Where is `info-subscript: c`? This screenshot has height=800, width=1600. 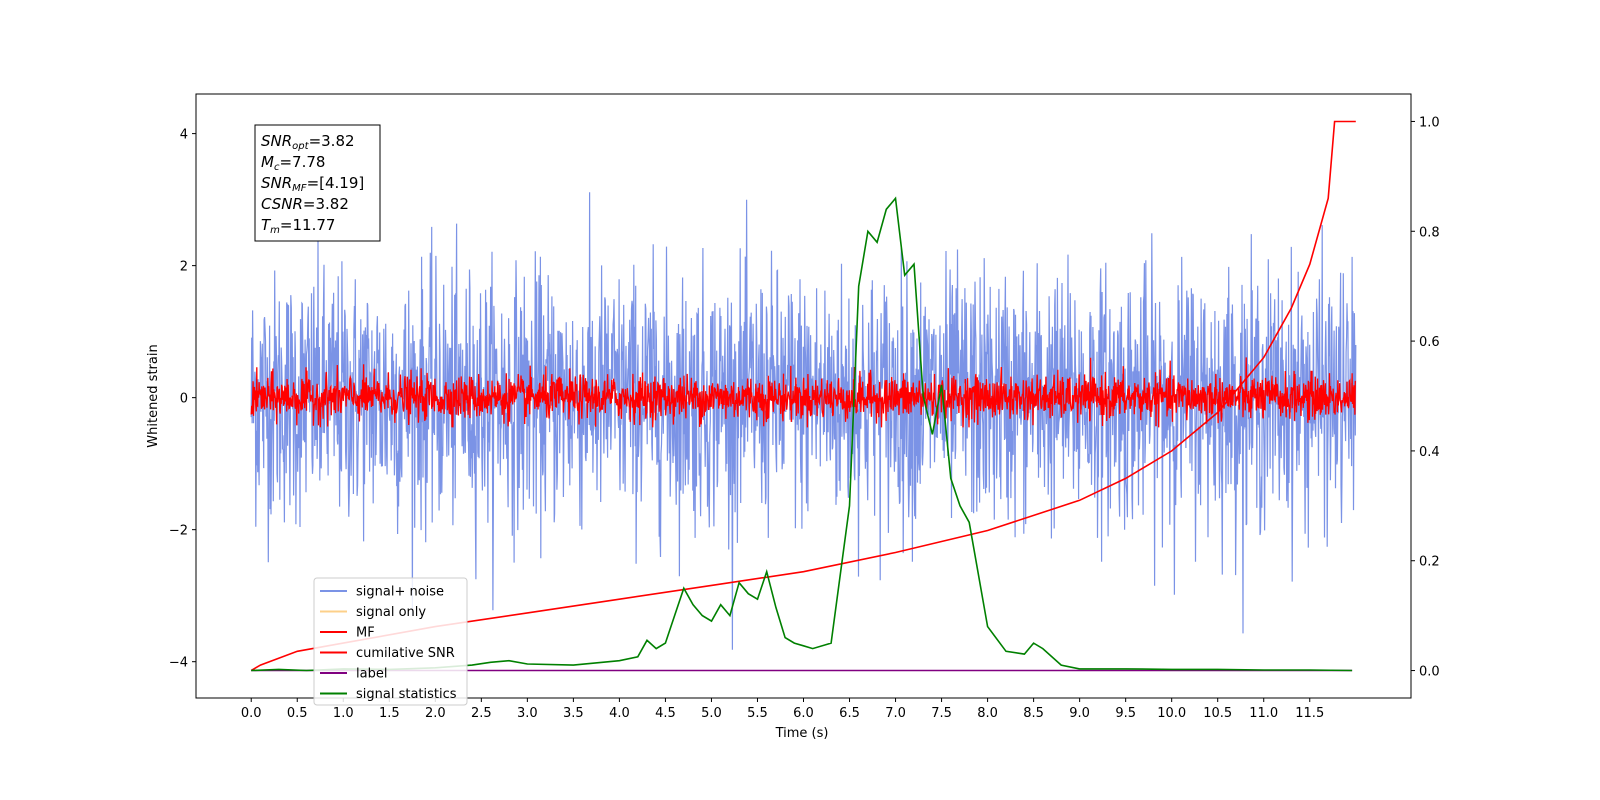 info-subscript: c is located at coordinates (277, 167).